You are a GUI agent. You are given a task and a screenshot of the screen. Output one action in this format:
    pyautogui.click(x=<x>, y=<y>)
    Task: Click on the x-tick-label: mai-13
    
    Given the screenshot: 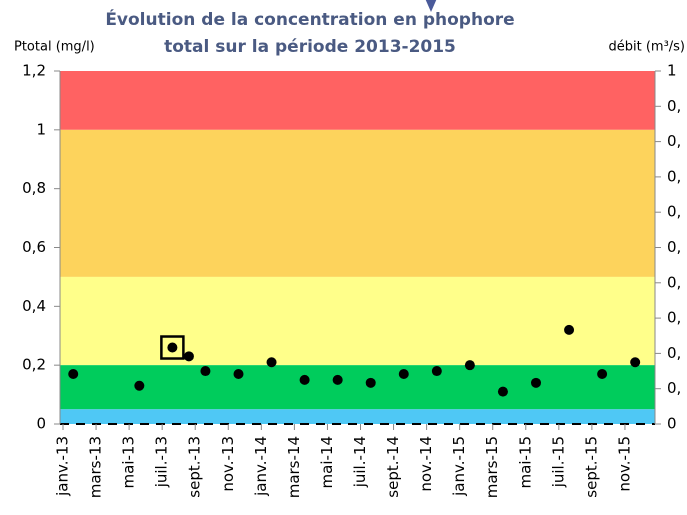 What is the action you would take?
    pyautogui.click(x=129, y=462)
    